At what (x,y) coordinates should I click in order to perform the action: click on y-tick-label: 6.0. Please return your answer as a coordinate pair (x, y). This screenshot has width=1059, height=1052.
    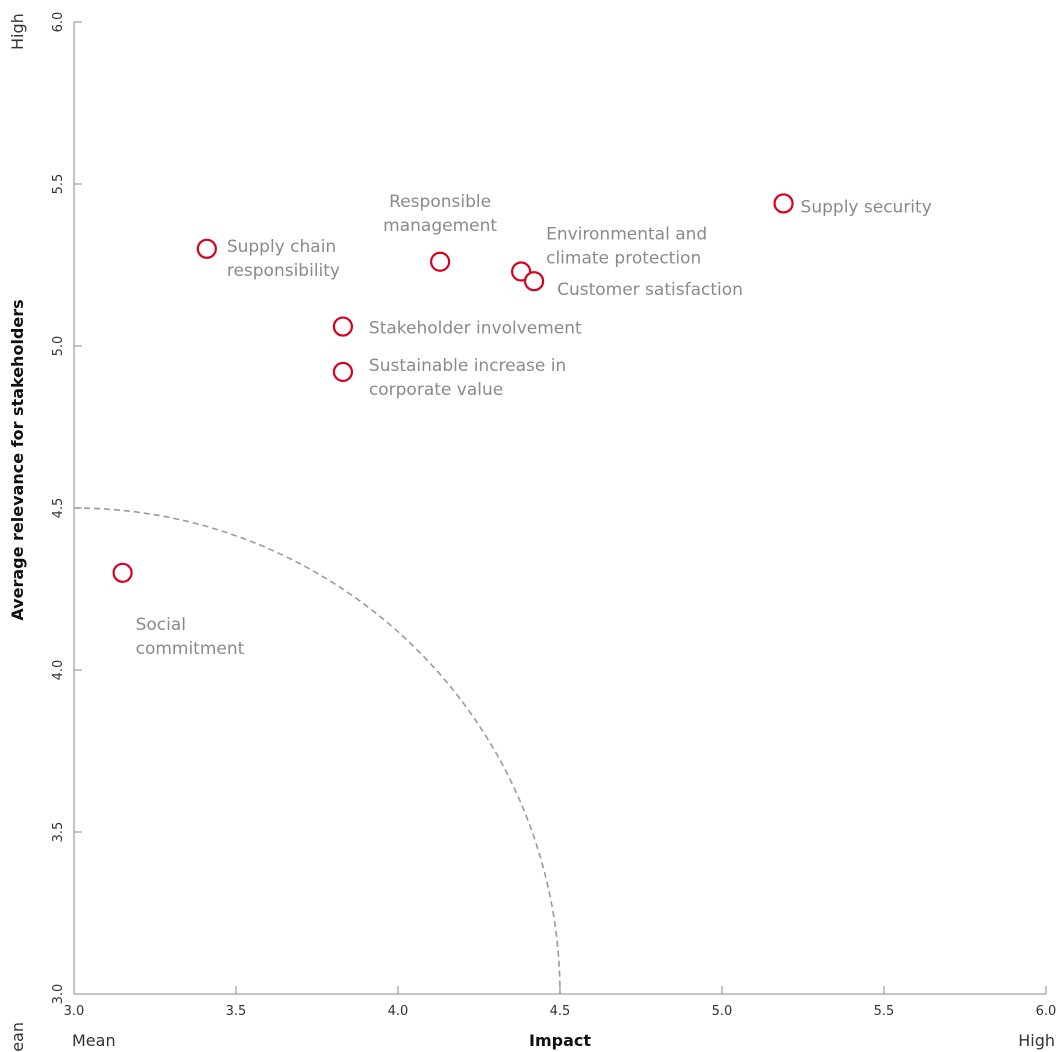
    Looking at the image, I should click on (58, 22).